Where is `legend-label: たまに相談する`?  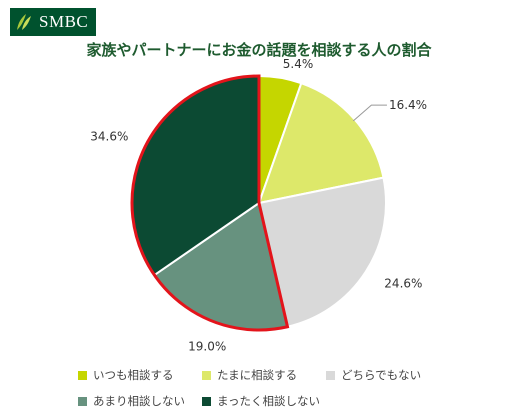 legend-label: たまに相談する is located at coordinates (257, 375).